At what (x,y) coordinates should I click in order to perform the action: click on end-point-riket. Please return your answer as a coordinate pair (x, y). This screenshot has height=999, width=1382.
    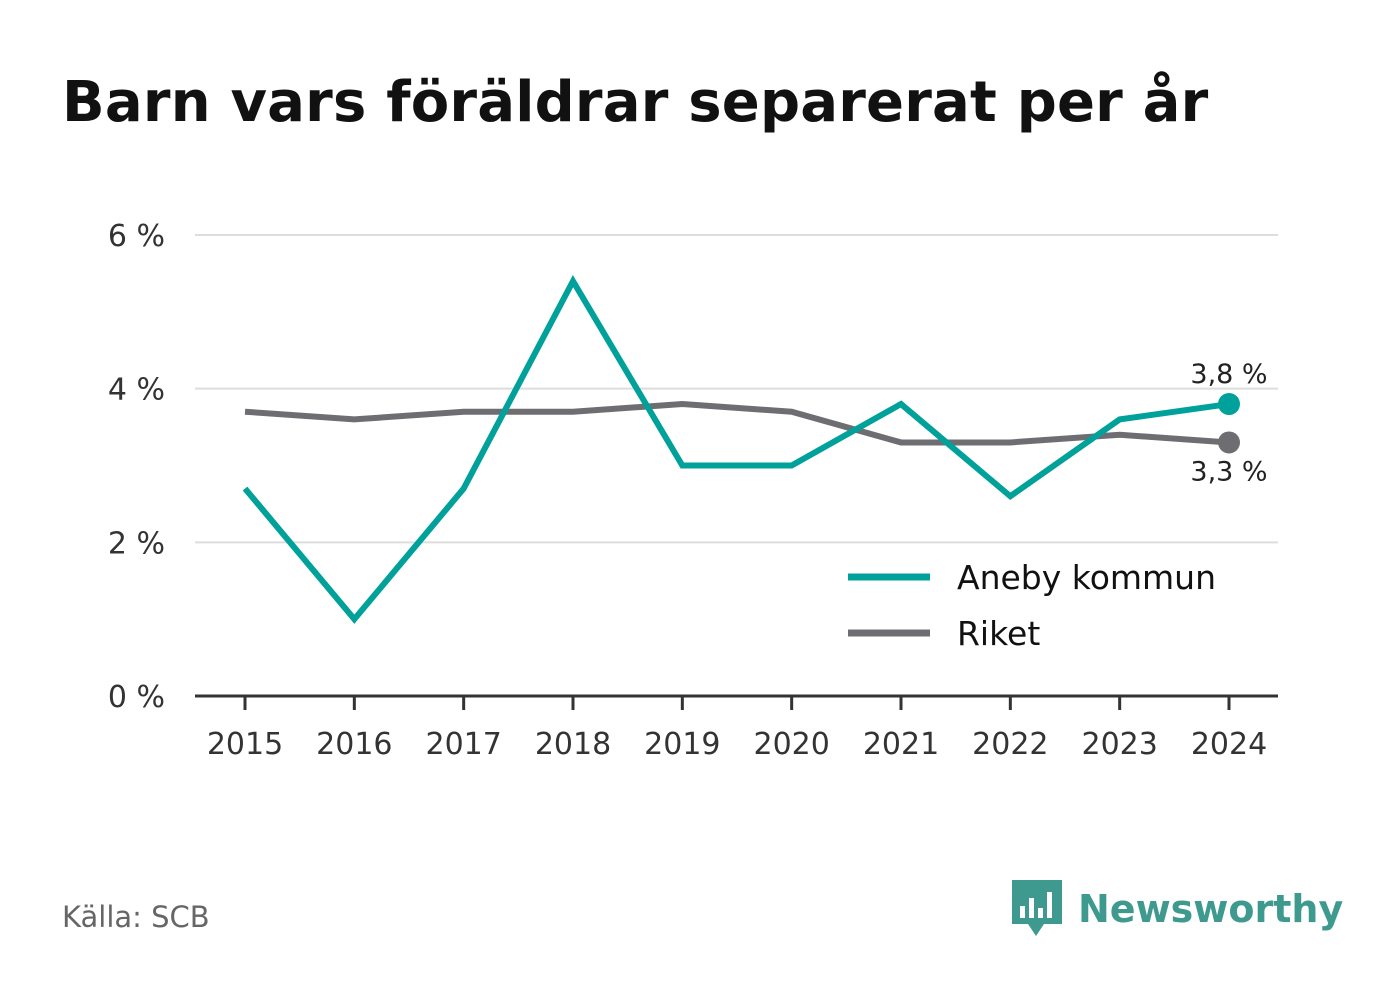
    Looking at the image, I should click on (1229, 442).